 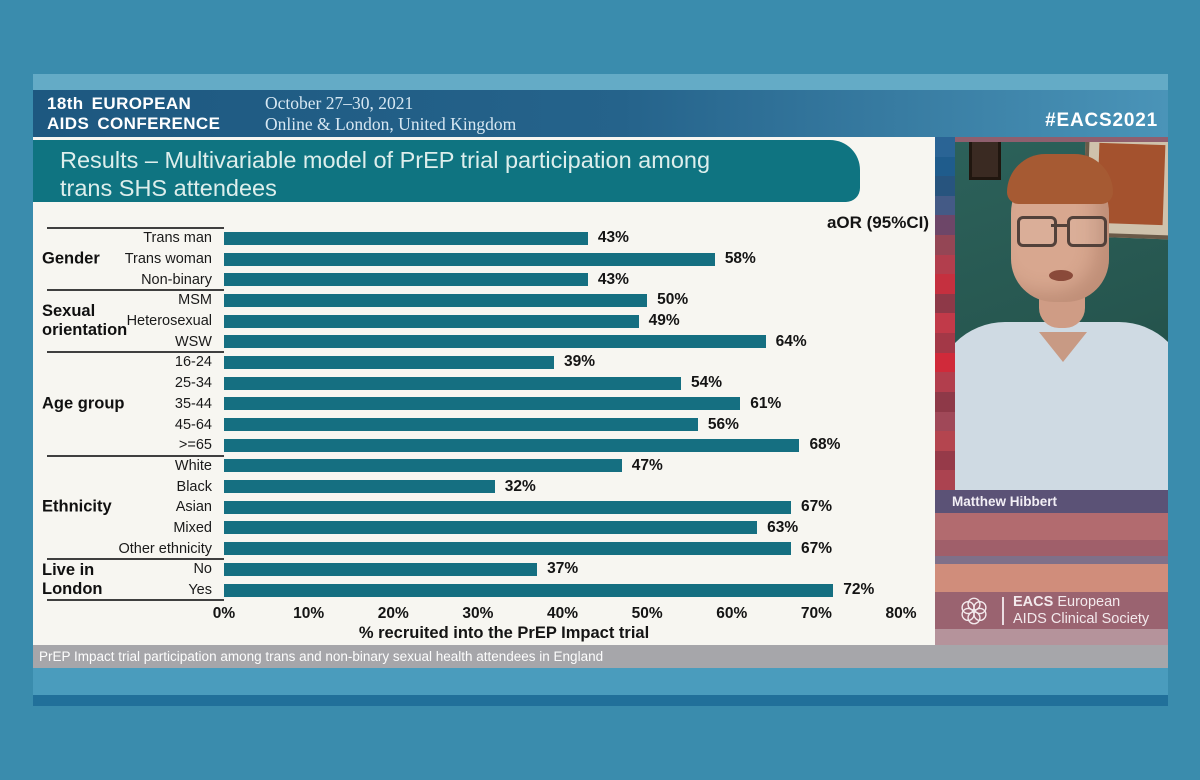 I want to click on eacs-line2: AIDS Clinical Society, so click(x=1081, y=618).